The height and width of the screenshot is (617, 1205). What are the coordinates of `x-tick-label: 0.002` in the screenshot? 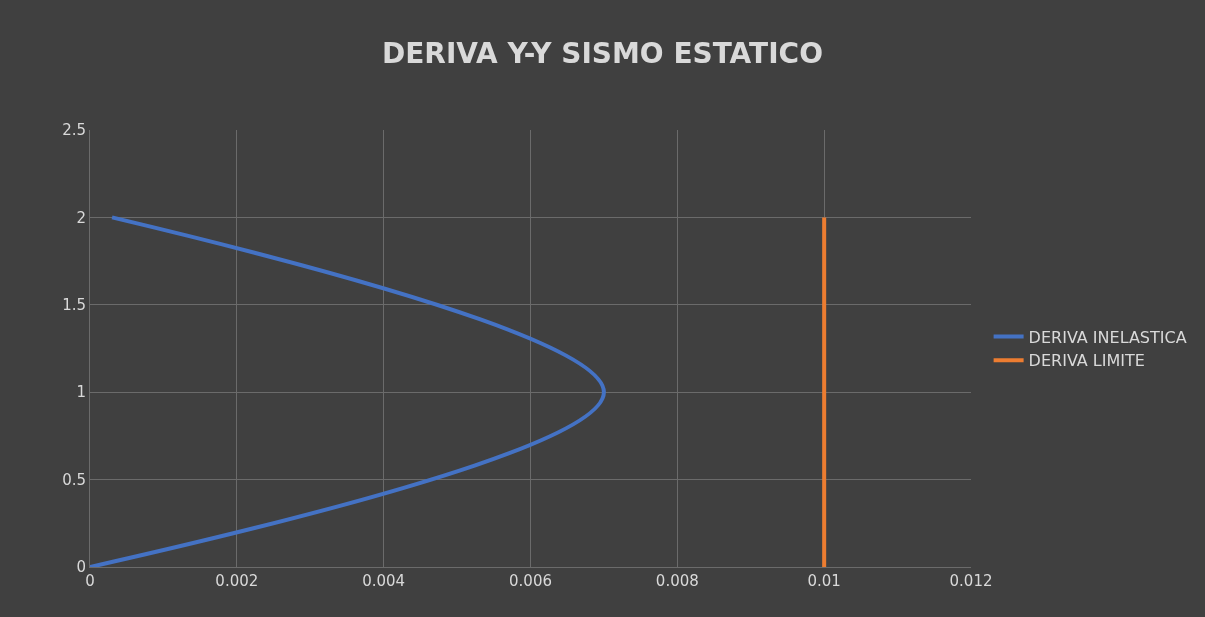 It's located at (237, 581).